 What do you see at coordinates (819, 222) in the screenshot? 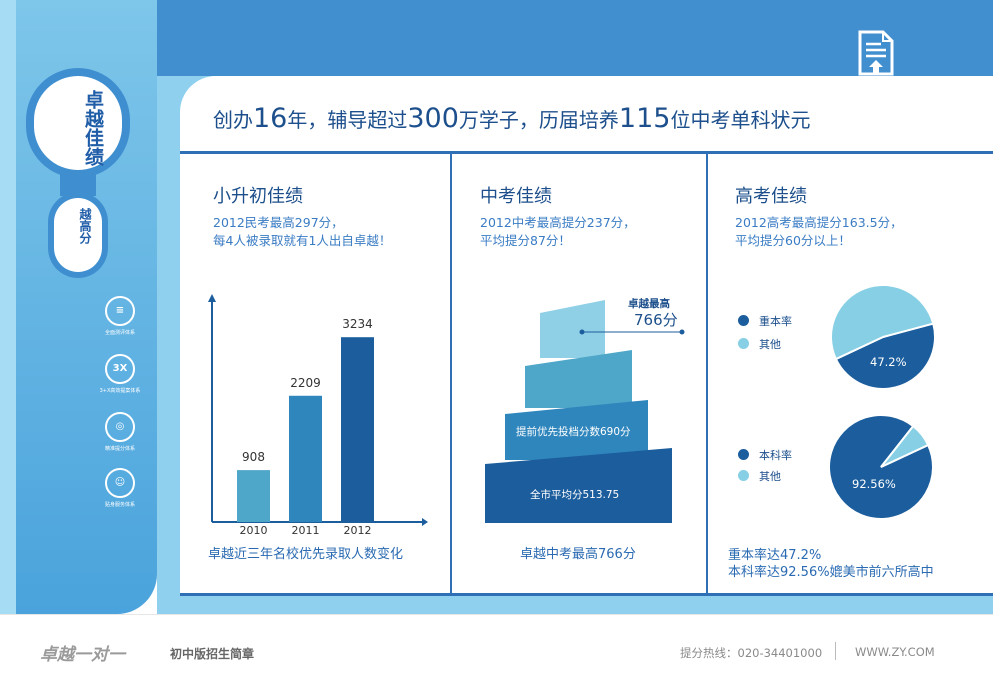
I see `col3-desc-1: 2012高考最高提分163.5分，` at bounding box center [819, 222].